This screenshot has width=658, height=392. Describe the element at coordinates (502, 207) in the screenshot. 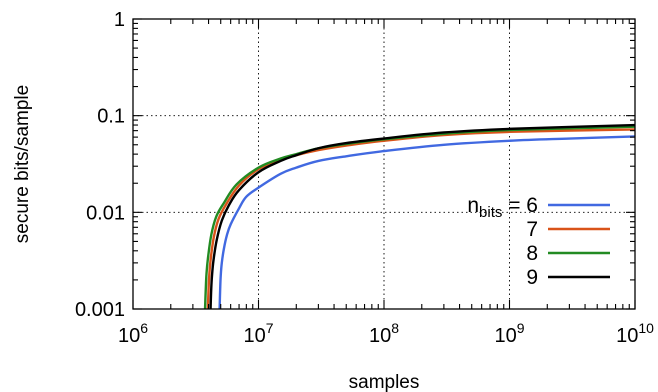

I see `legend-title: nbits = 6` at that location.